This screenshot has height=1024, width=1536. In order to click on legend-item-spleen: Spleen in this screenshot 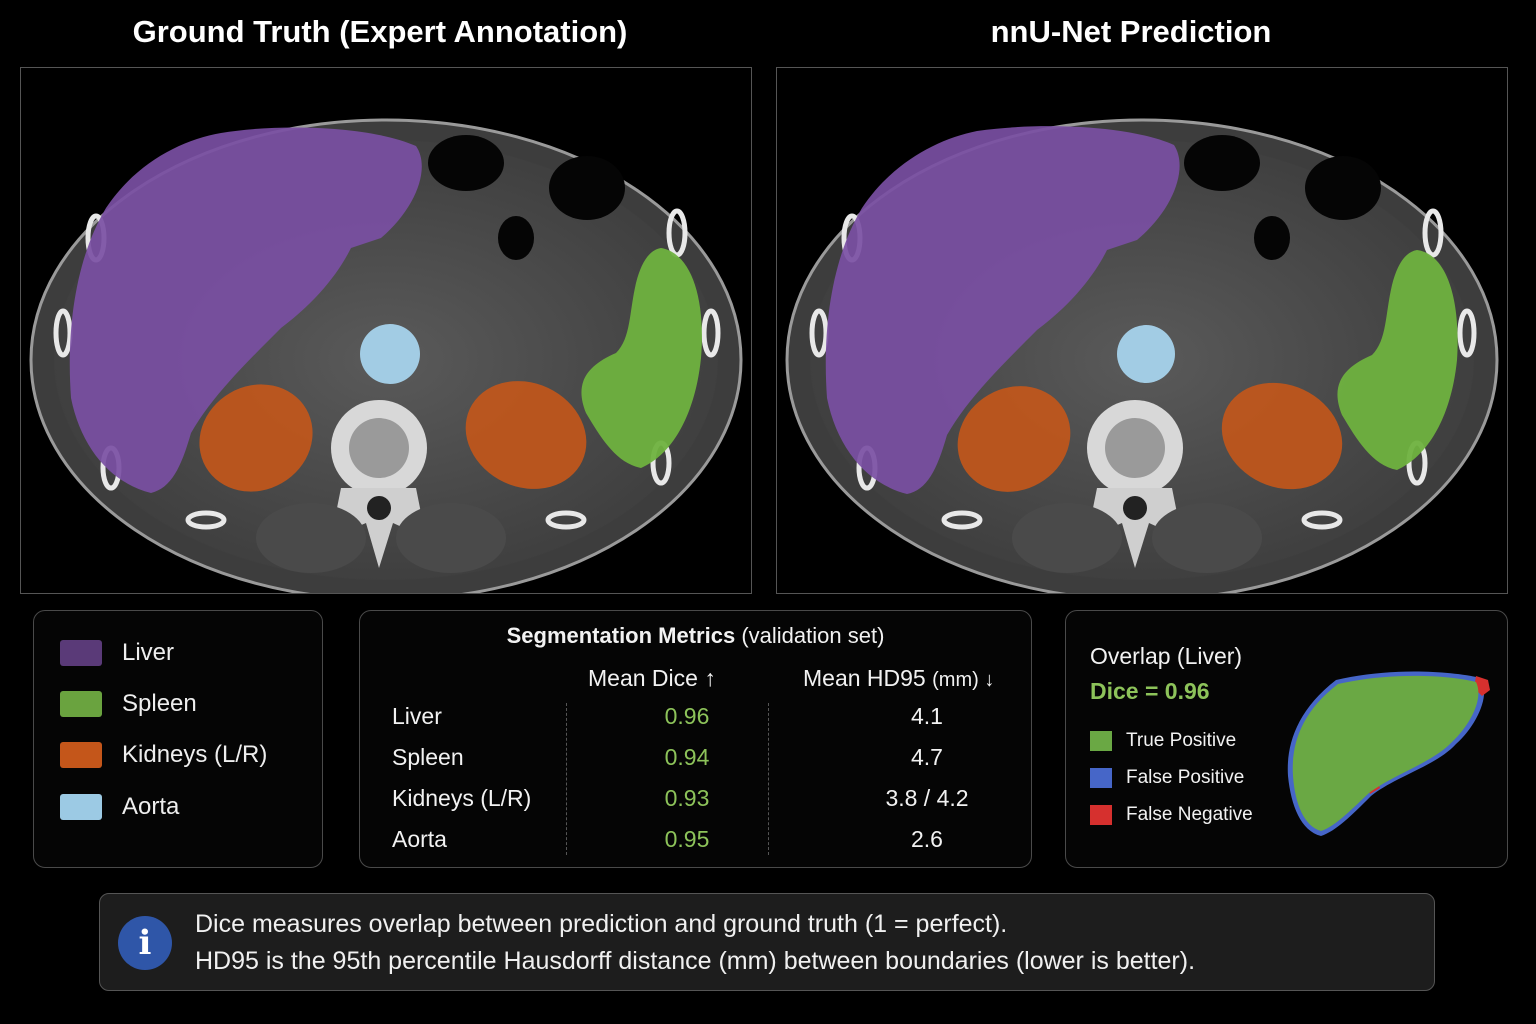, I will do `click(128, 704)`.